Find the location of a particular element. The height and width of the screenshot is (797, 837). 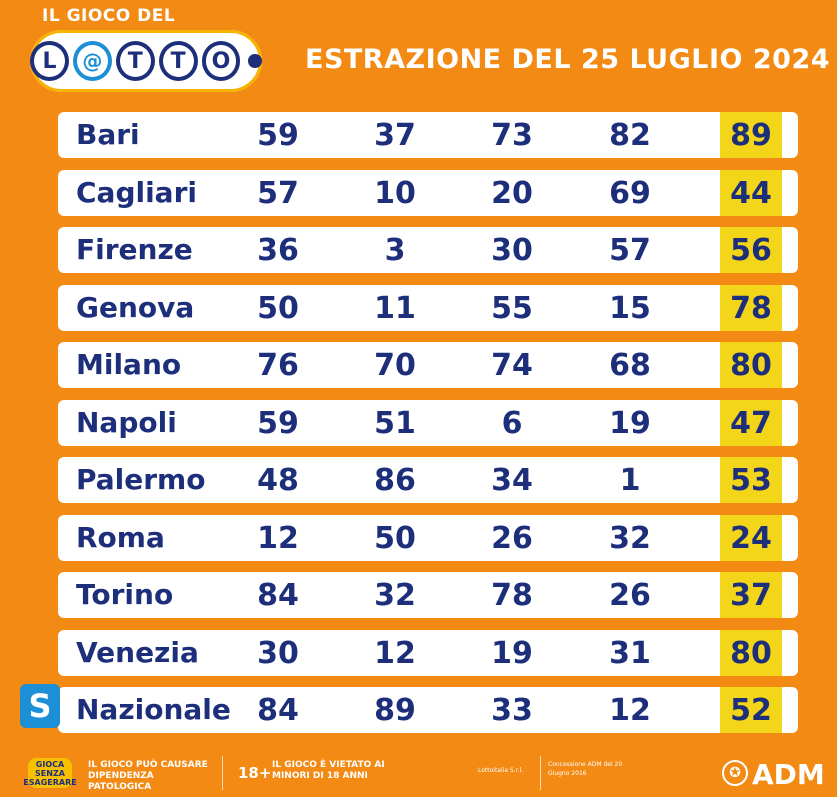

result-row-milano: Milano 76 70 74 68 80 is located at coordinates (428, 365).